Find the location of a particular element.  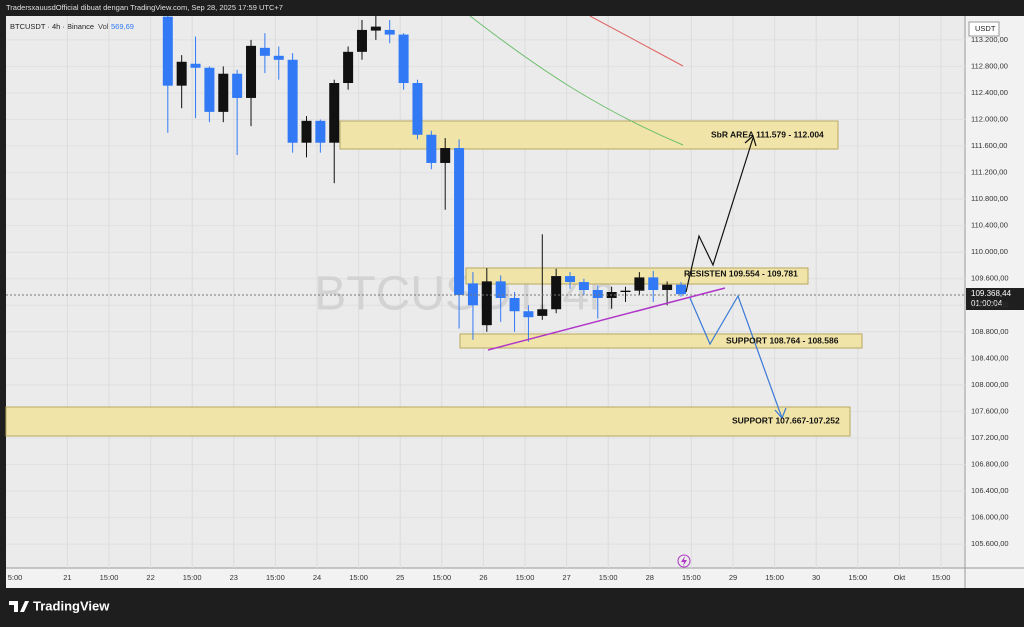

x-tick-label: 29 is located at coordinates (733, 577).